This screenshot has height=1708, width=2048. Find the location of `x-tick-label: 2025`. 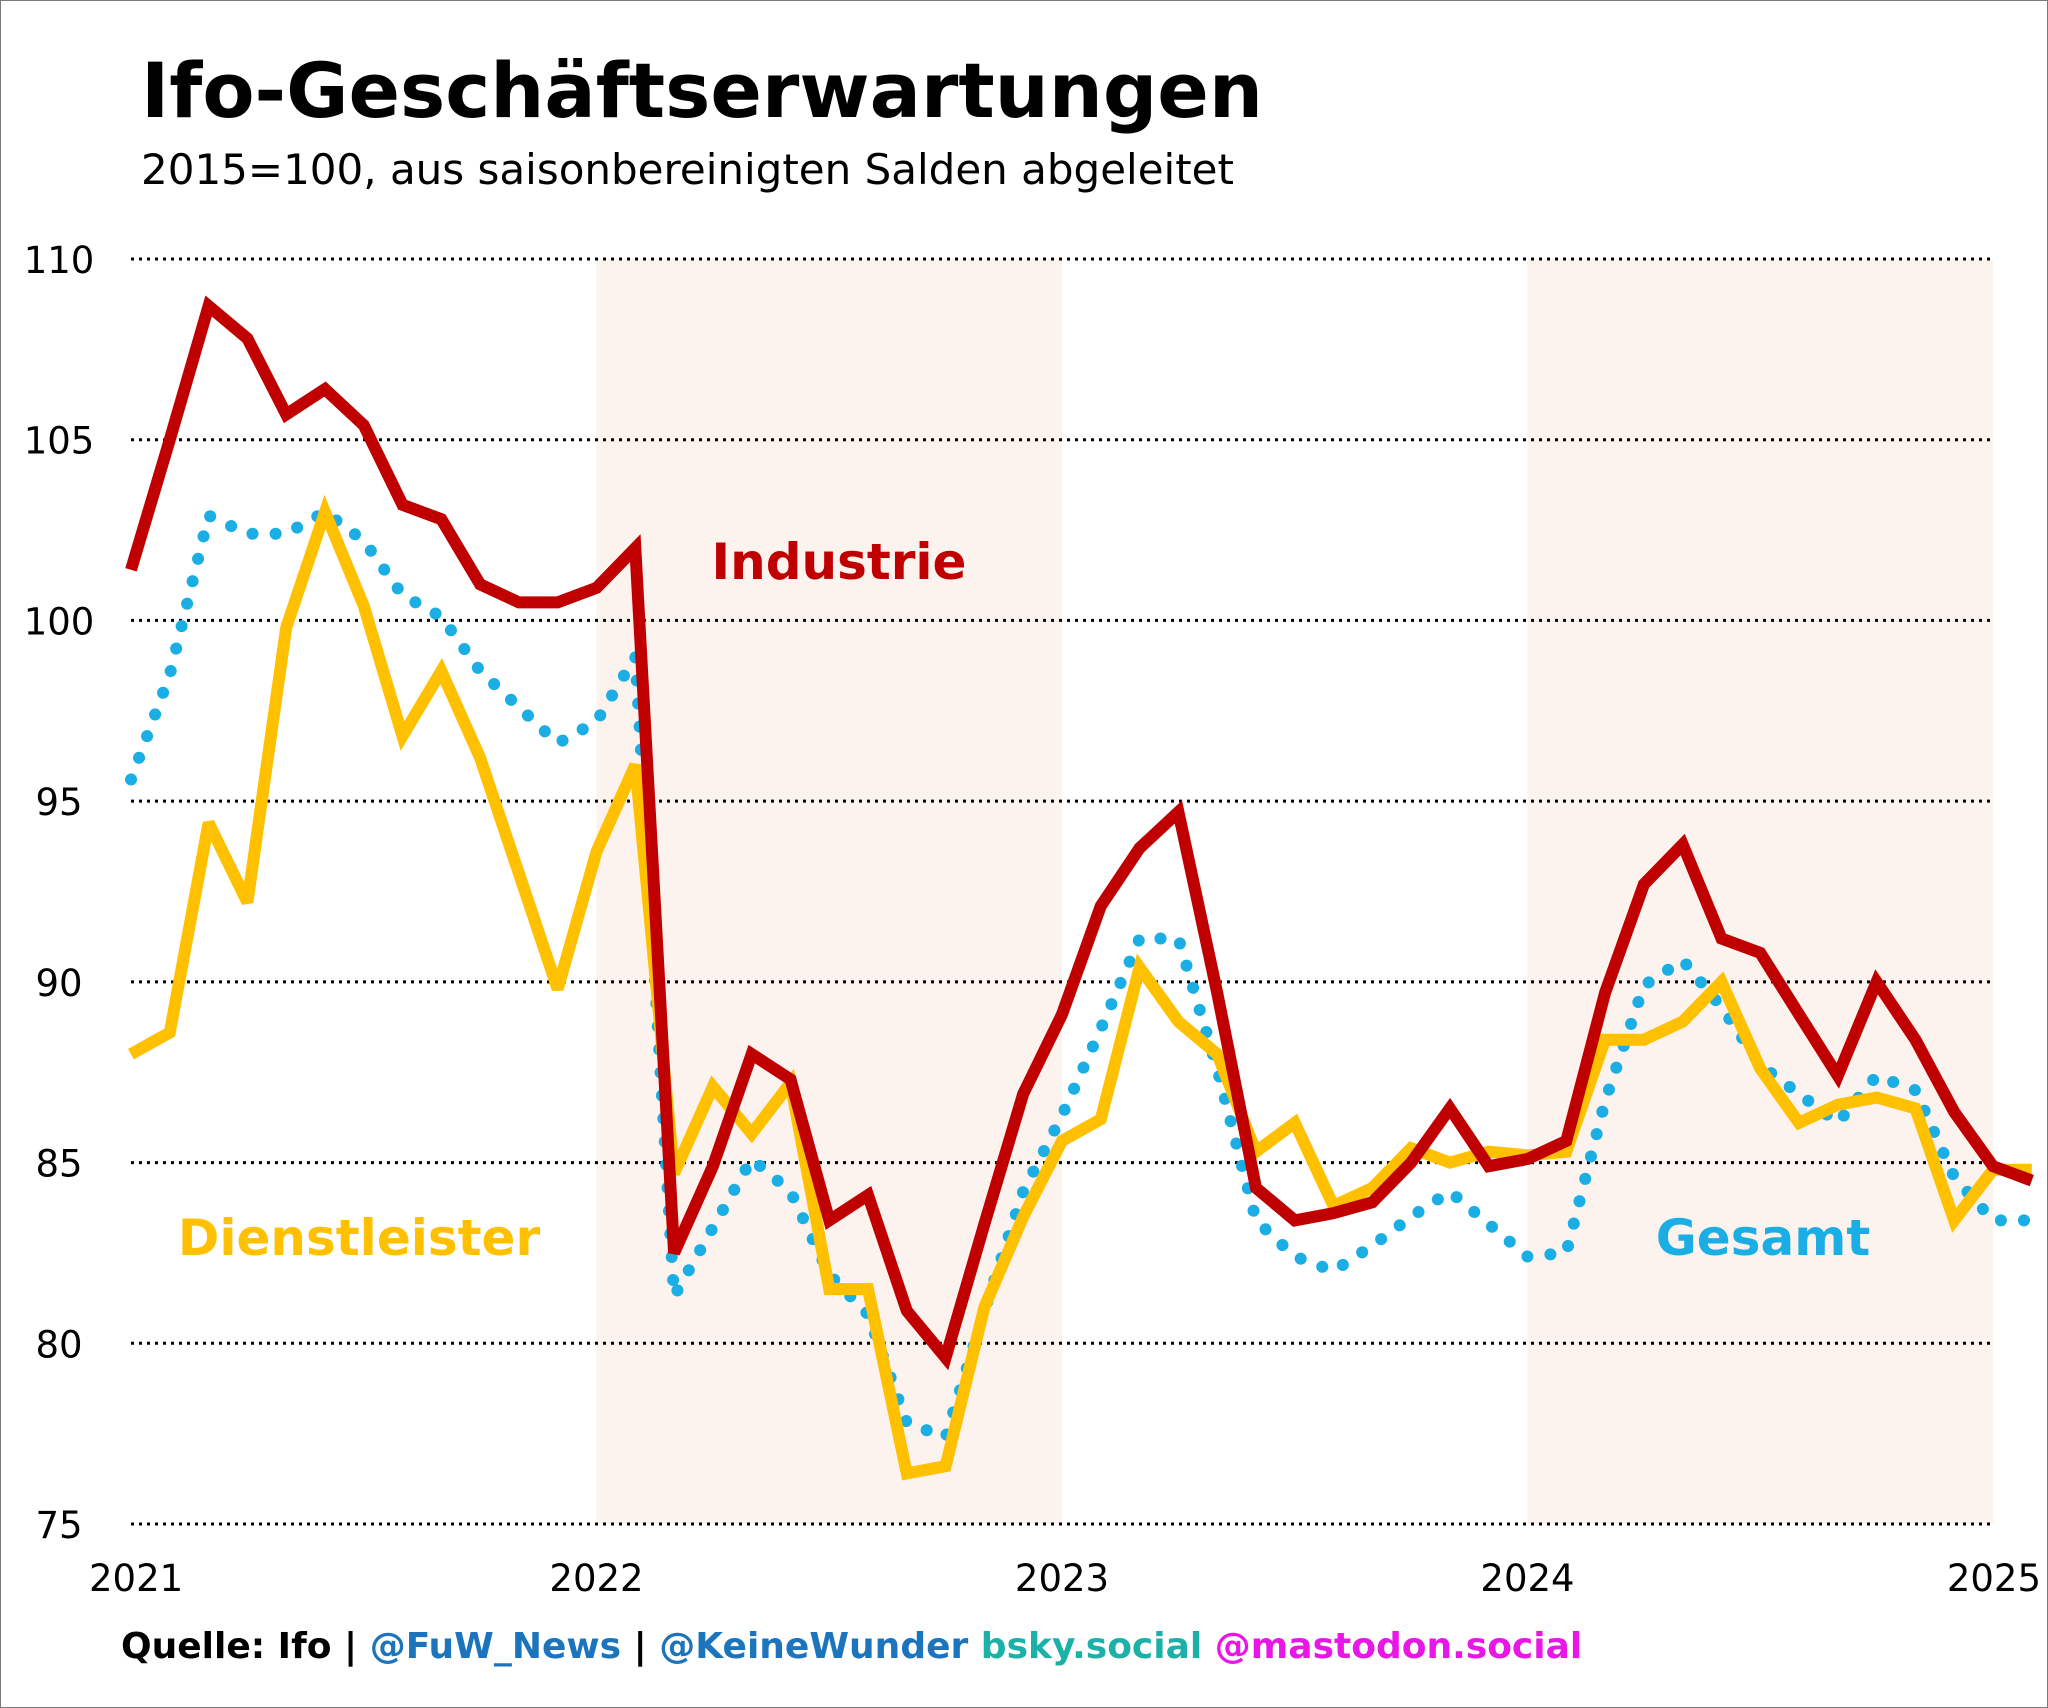

x-tick-label: 2025 is located at coordinates (1994, 1578).